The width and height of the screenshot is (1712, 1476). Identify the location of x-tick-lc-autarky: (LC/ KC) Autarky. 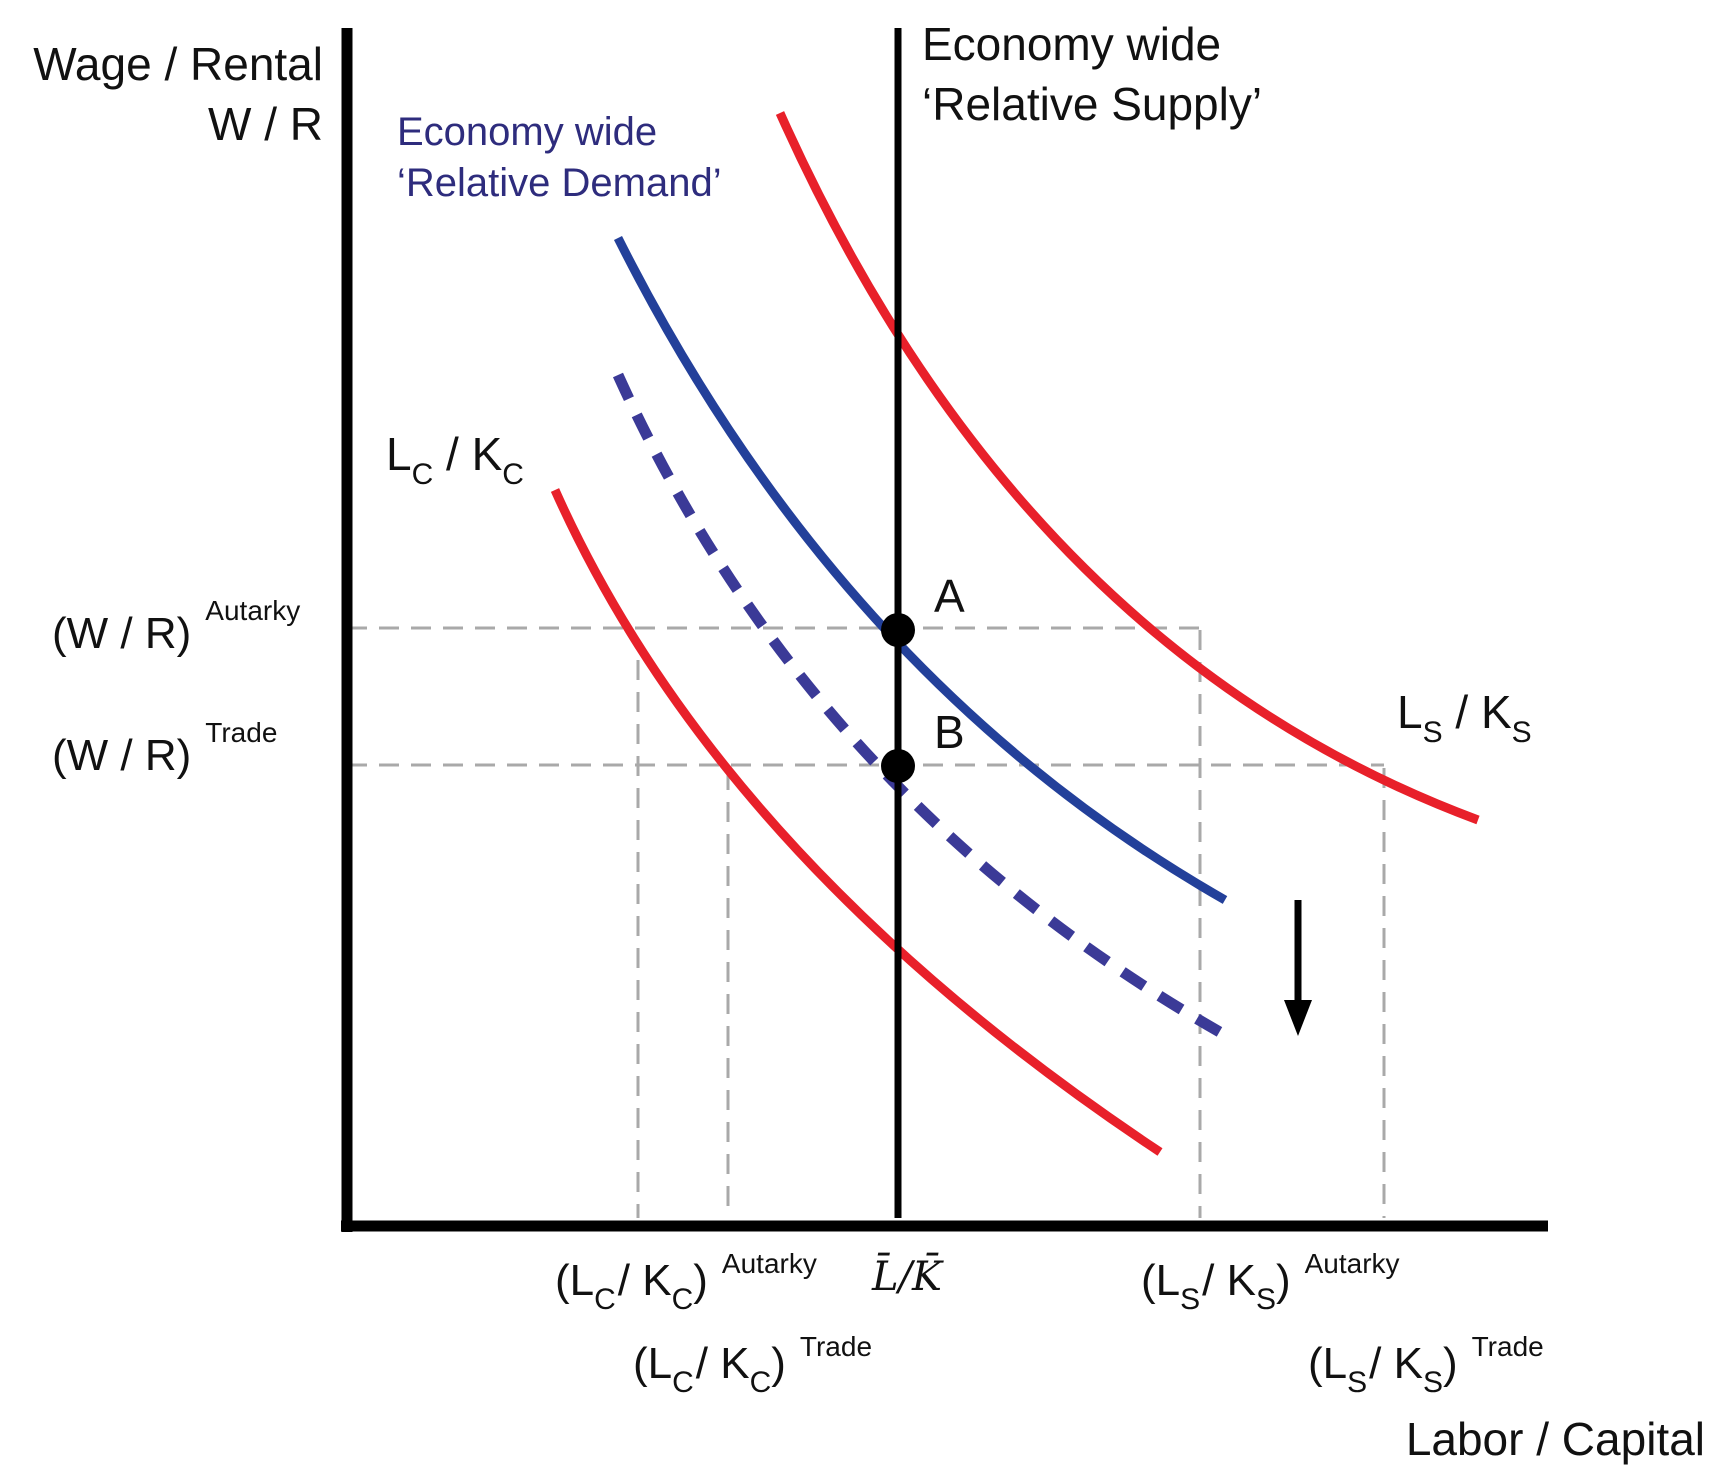
(686, 1282).